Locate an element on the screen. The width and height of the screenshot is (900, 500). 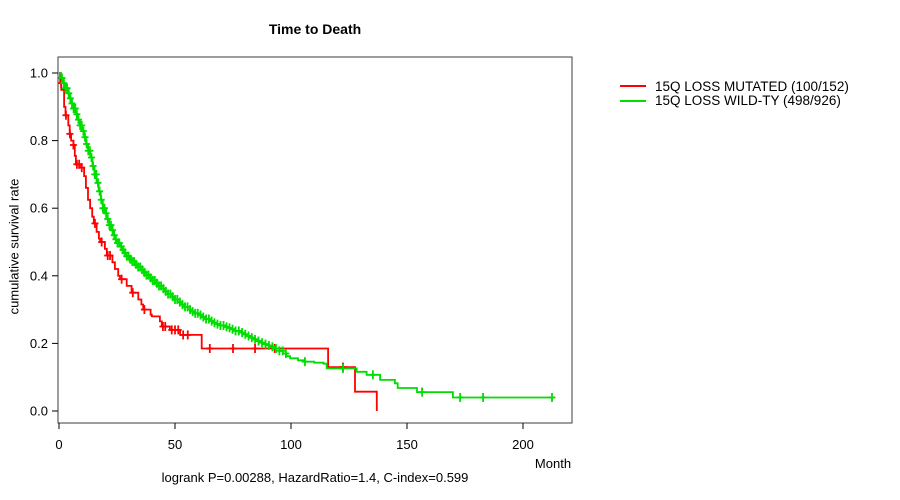
x-axis: 0 50 100 150 200 is located at coordinates (294, 437).